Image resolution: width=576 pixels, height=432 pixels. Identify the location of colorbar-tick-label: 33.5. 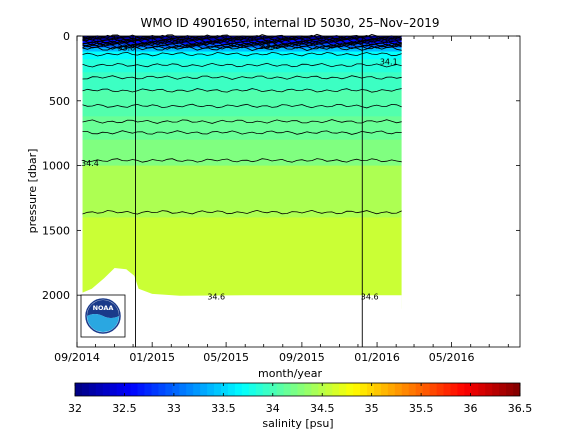
(223, 408).